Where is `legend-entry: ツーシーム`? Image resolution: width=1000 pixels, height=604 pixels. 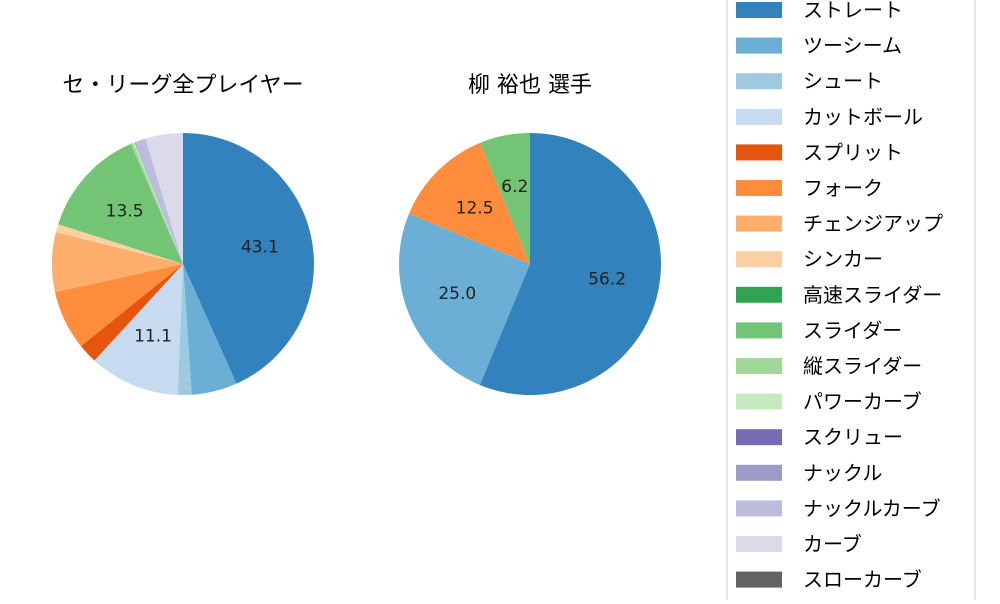
legend-entry: ツーシーム is located at coordinates (819, 46).